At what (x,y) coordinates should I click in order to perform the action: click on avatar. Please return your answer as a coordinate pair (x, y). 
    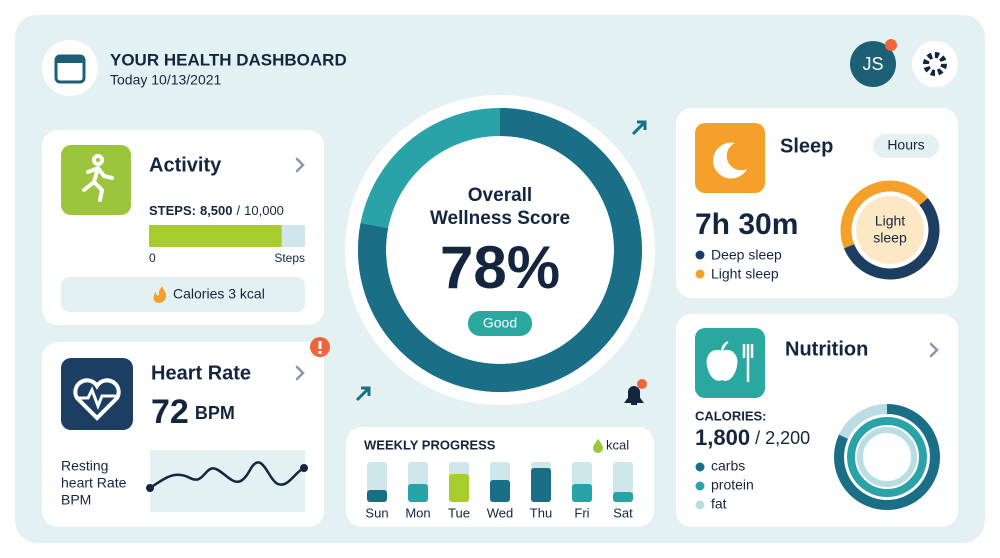
    Looking at the image, I should click on (873, 64).